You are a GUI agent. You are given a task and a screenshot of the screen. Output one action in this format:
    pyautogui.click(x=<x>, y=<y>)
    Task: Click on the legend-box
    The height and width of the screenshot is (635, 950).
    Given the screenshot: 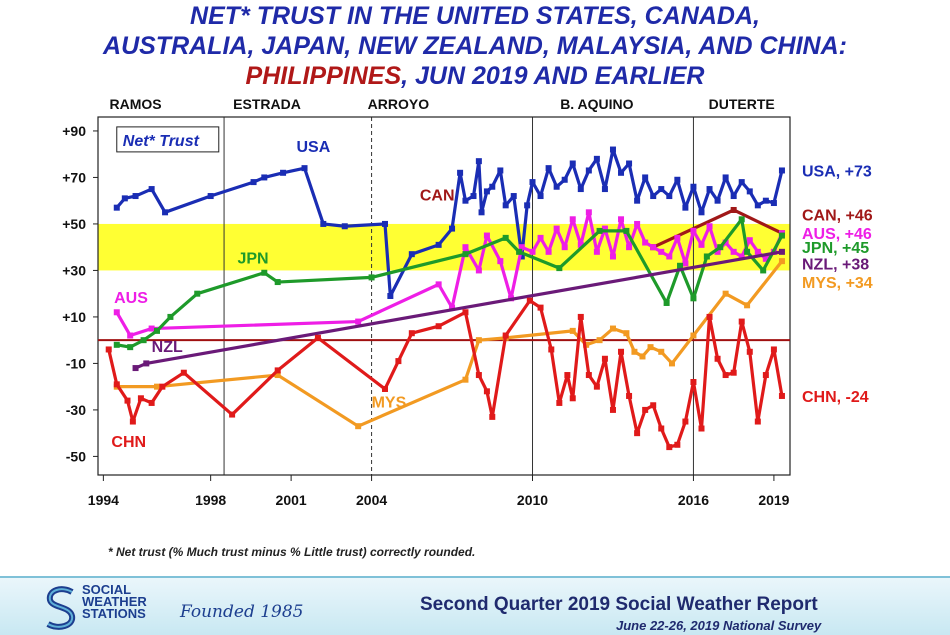 What is the action you would take?
    pyautogui.click(x=168, y=139)
    